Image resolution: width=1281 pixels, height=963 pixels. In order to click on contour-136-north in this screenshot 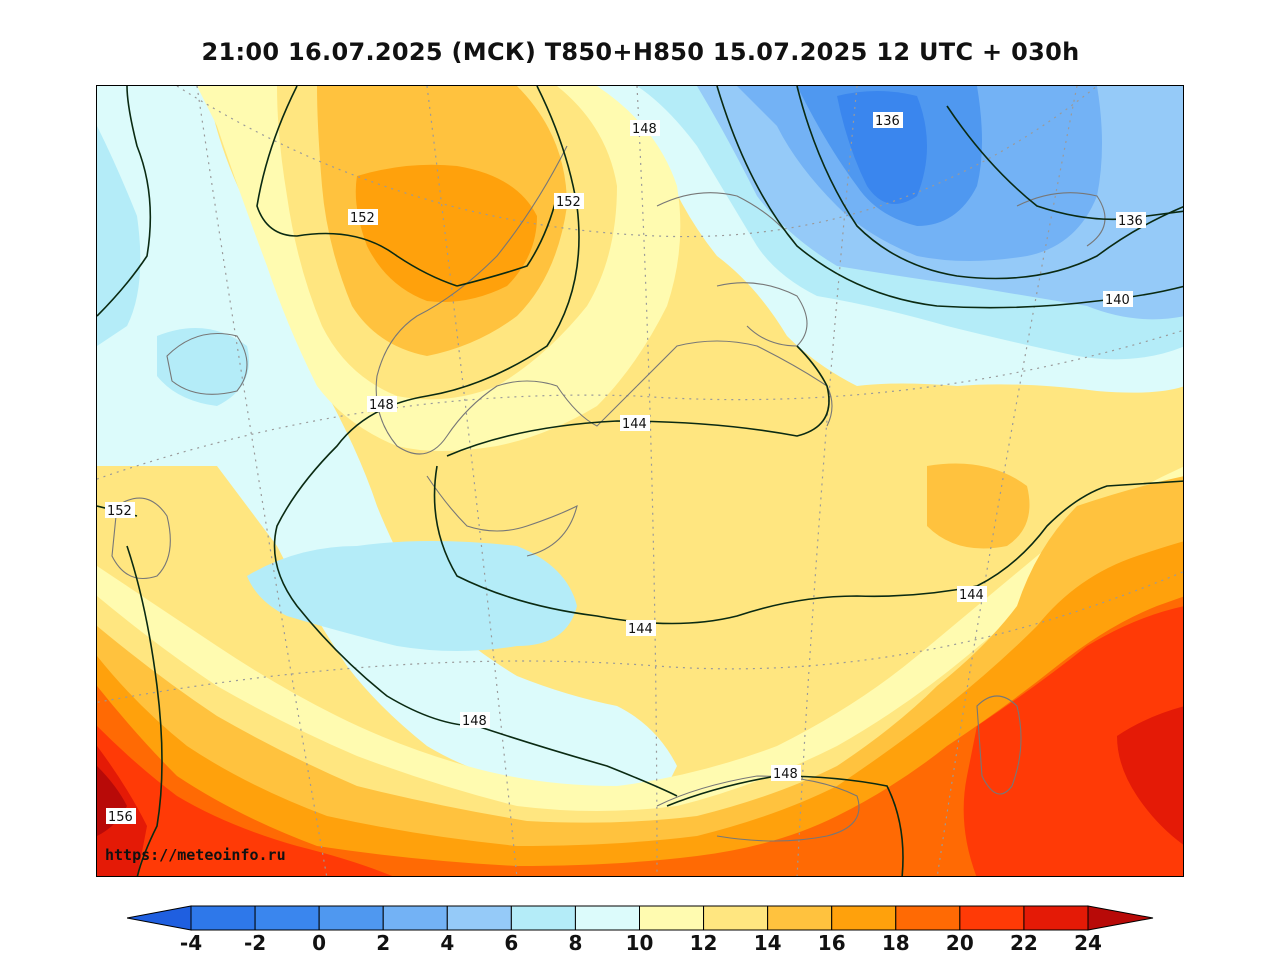, I will do `click(989, 183)`.